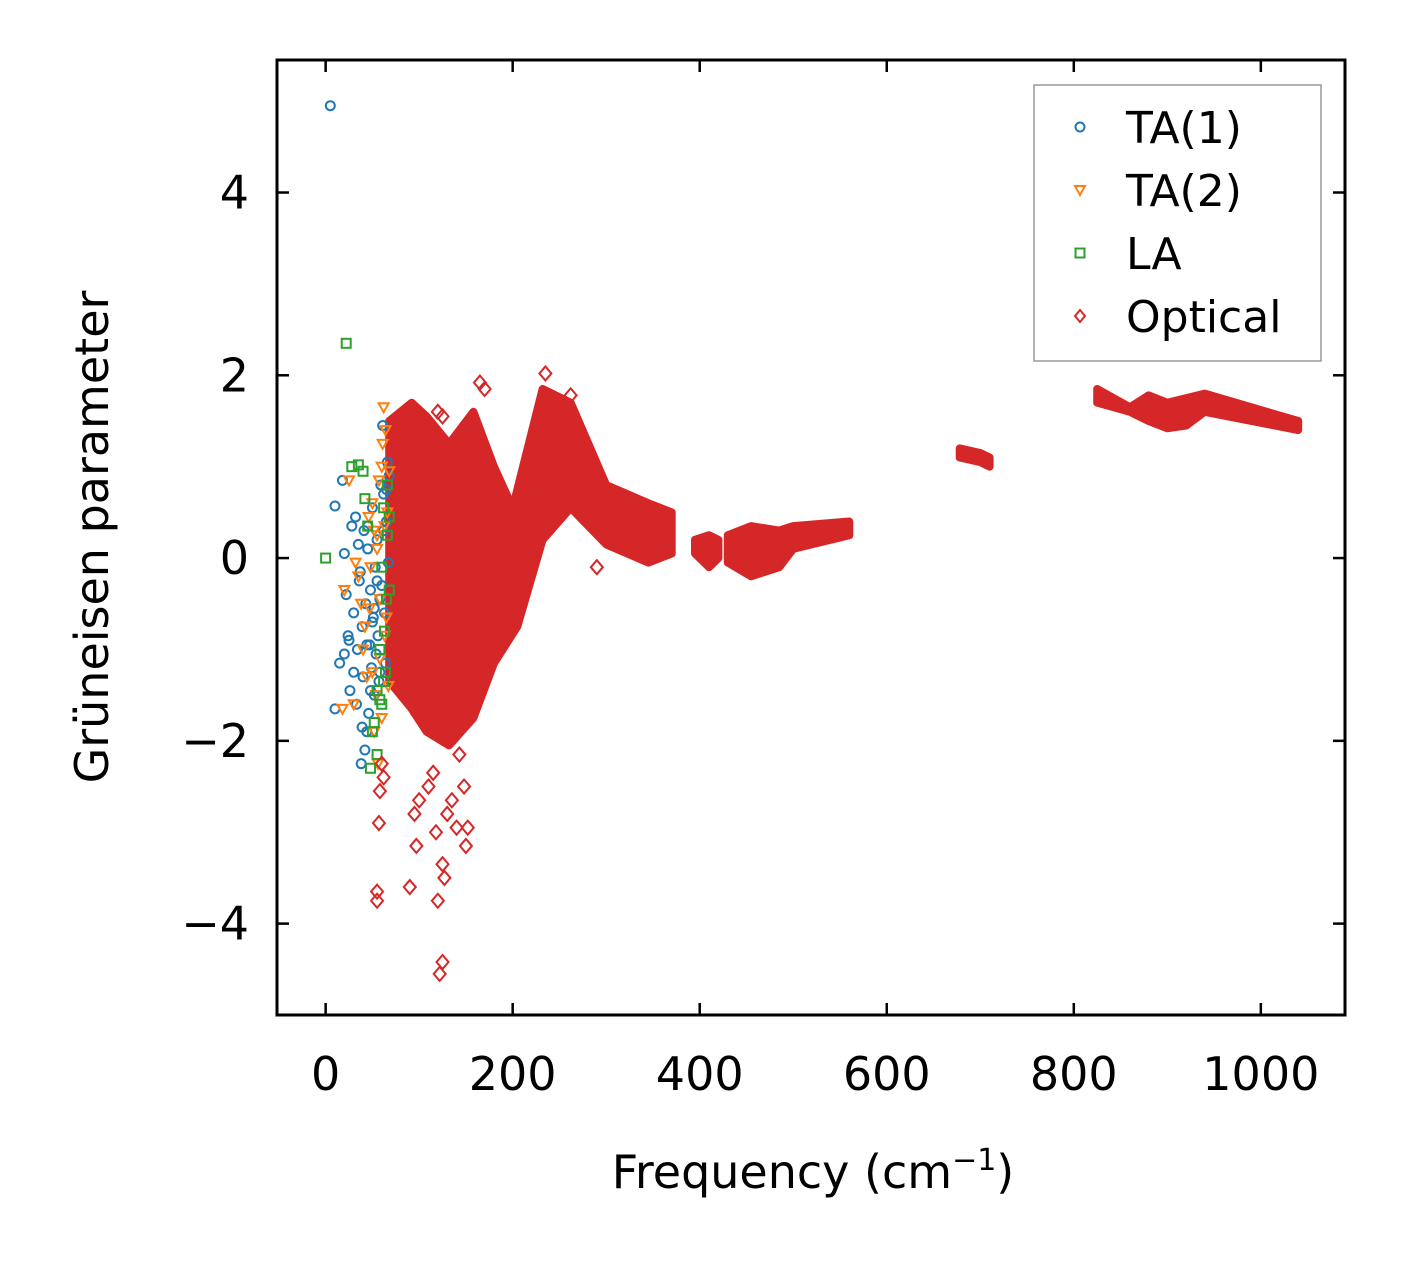 This screenshot has height=1264, width=1406. I want to click on x-axis-label-superscript: −1, so click(974, 1160).